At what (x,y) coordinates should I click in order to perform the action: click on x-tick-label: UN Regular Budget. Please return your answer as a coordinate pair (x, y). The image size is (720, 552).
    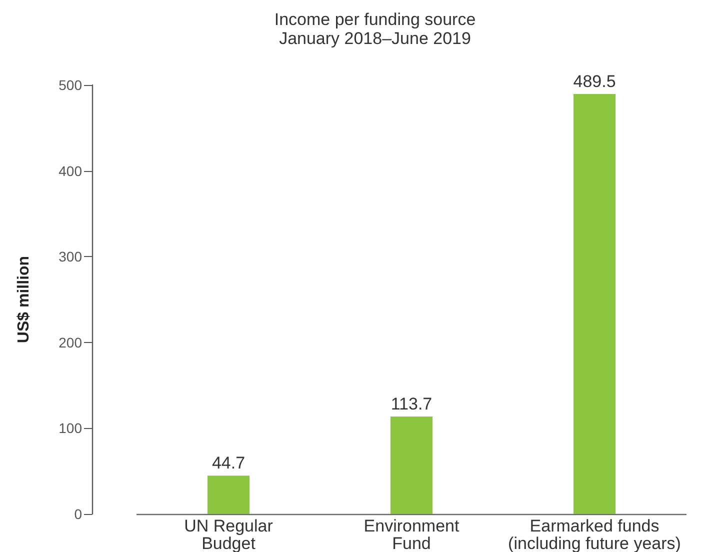
    Looking at the image, I should click on (229, 534).